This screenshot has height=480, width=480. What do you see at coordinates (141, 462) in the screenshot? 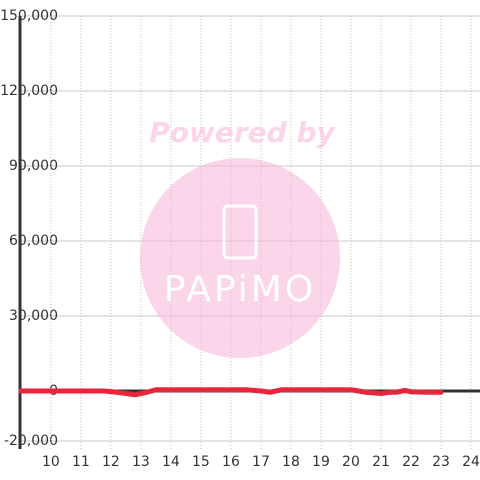
I see `x-tick-label: 13` at bounding box center [141, 462].